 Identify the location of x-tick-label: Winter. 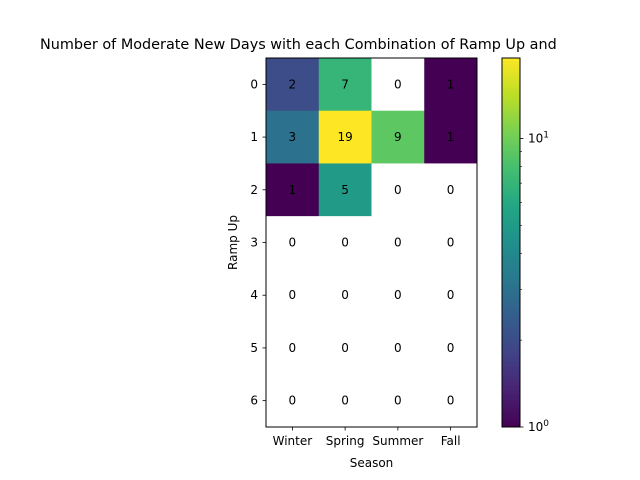
(293, 441).